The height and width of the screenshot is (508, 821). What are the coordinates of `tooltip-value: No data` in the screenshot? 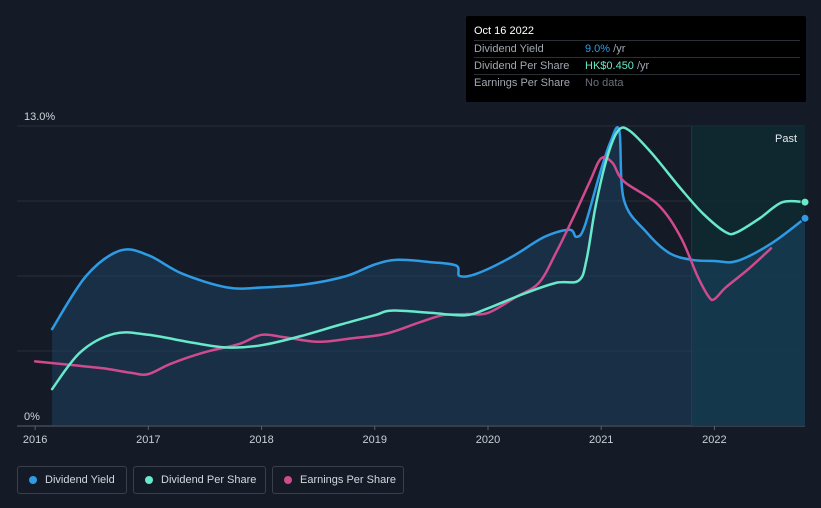 It's located at (604, 83).